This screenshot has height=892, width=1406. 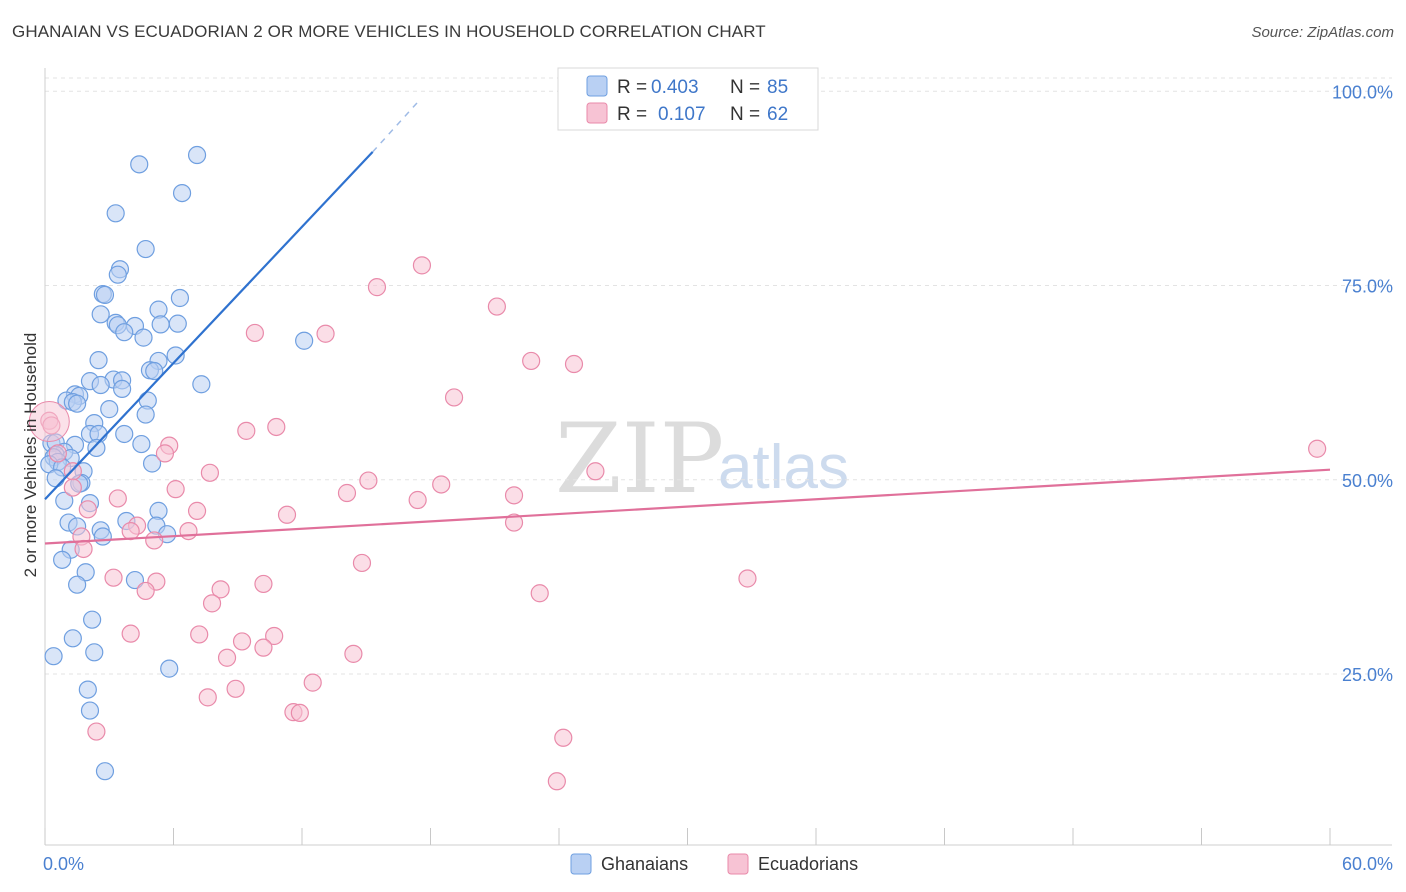 I want to click on x-tick-label: 0.0%, so click(x=63, y=864).